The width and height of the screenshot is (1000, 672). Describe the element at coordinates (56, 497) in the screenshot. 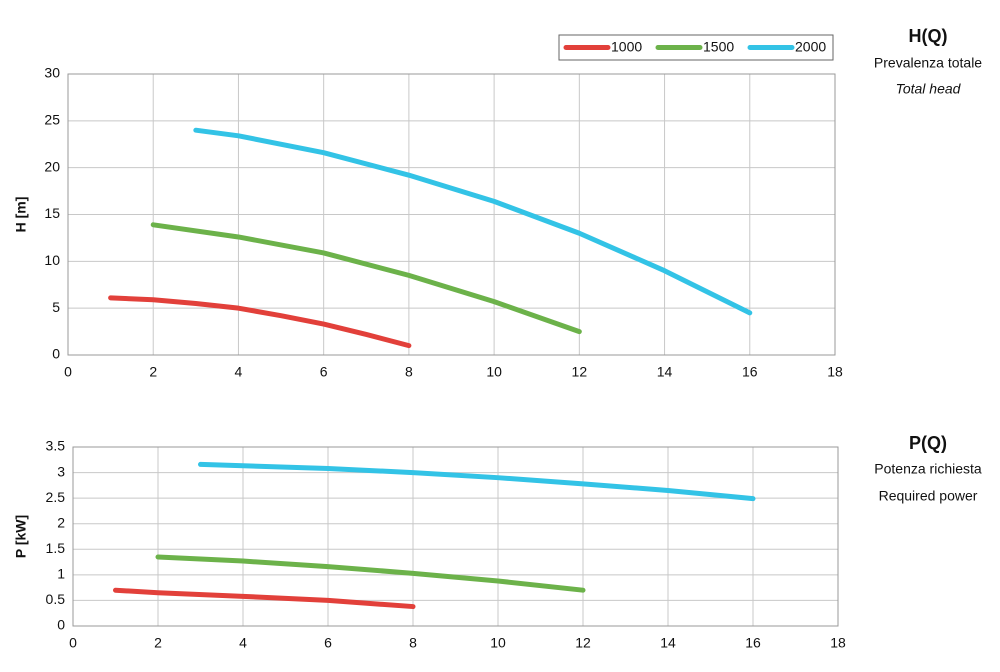

I see `y-tick-label: 2.5` at that location.